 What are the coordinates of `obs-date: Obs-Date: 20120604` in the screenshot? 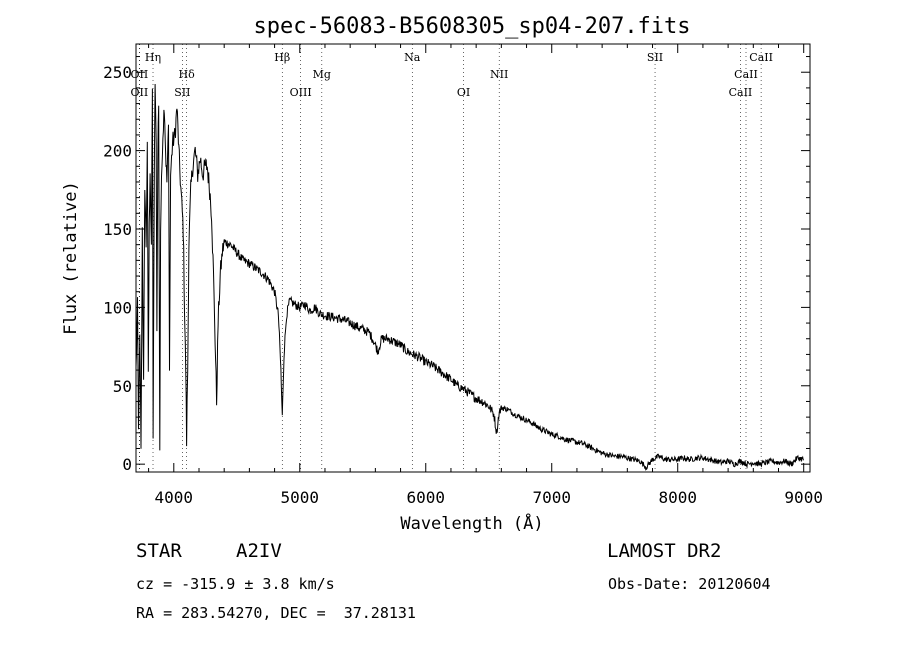 It's located at (689, 584).